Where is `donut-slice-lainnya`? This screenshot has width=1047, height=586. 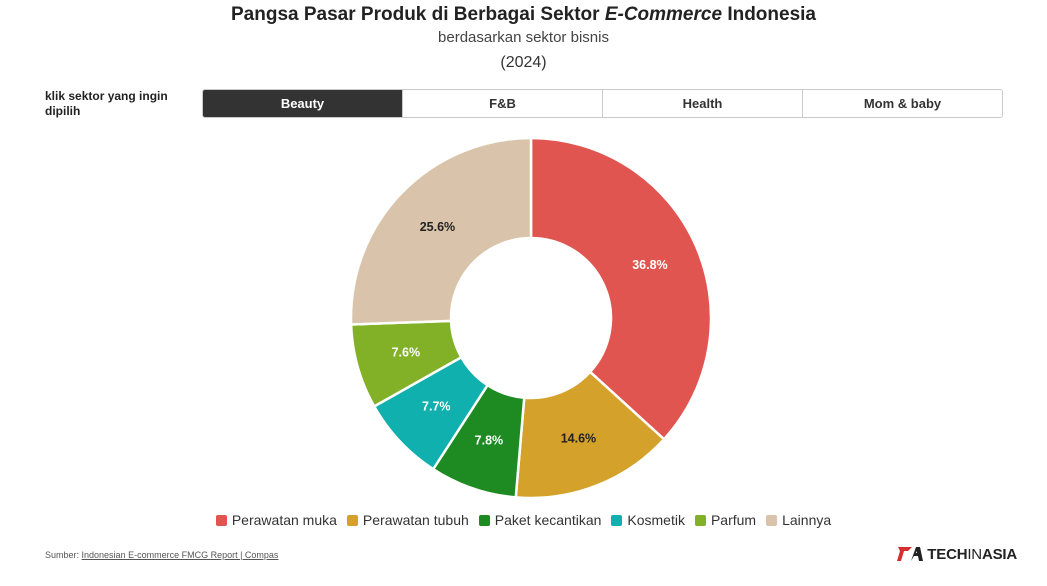 donut-slice-lainnya is located at coordinates (441, 231).